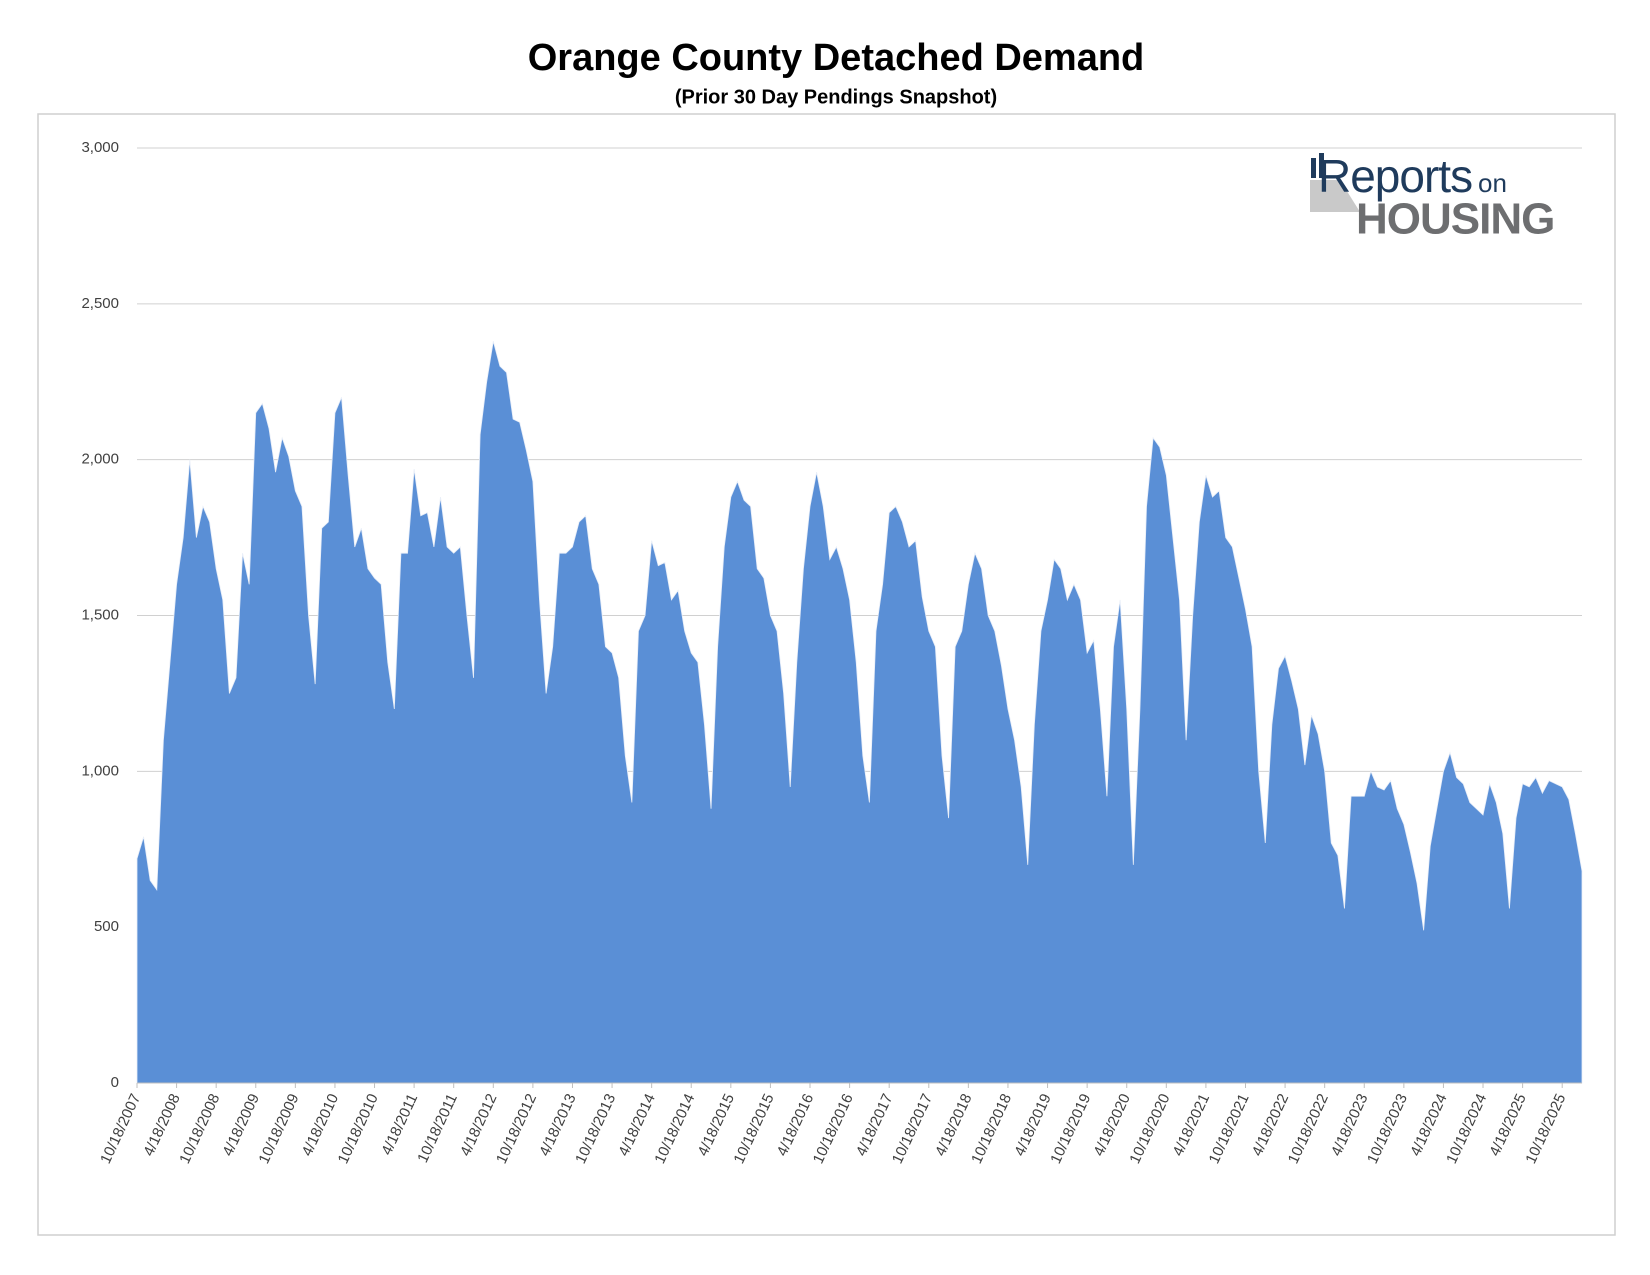 The width and height of the screenshot is (1650, 1275). I want to click on x-tick-label: 10/18/2017, so click(912, 1128).